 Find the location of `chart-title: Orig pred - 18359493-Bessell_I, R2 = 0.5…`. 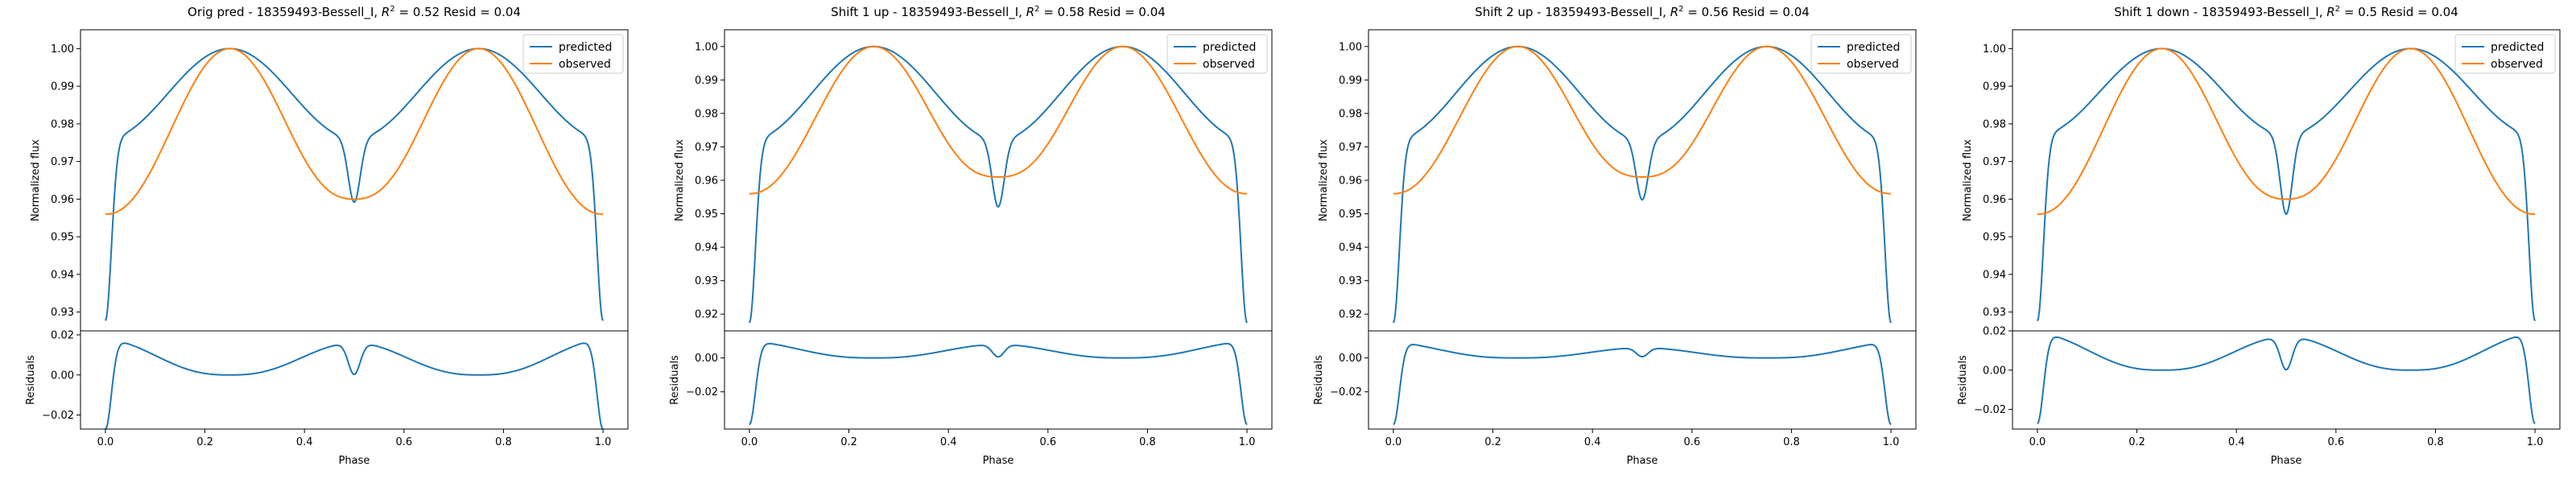

chart-title: Orig pred - 18359493-Bessell_I, R2 = 0.5… is located at coordinates (354, 12).